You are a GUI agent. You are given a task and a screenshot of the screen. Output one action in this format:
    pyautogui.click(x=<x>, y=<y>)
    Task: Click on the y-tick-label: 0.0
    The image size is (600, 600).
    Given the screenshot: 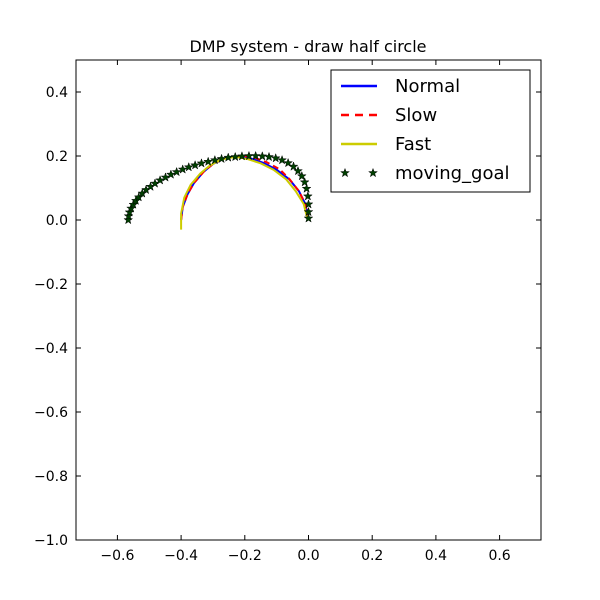 What is the action you would take?
    pyautogui.click(x=57, y=221)
    